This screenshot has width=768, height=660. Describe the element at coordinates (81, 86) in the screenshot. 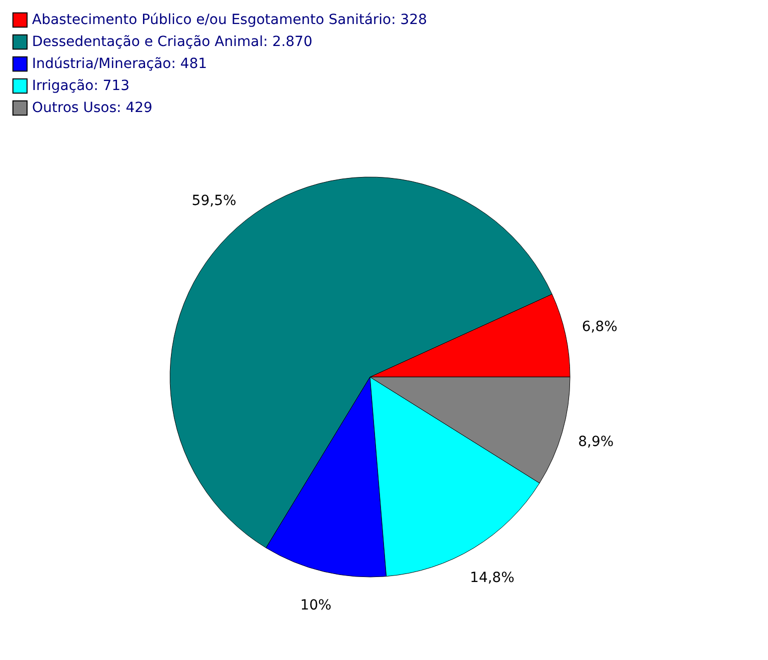

I see `legend-label: Irrigação: 713` at that location.